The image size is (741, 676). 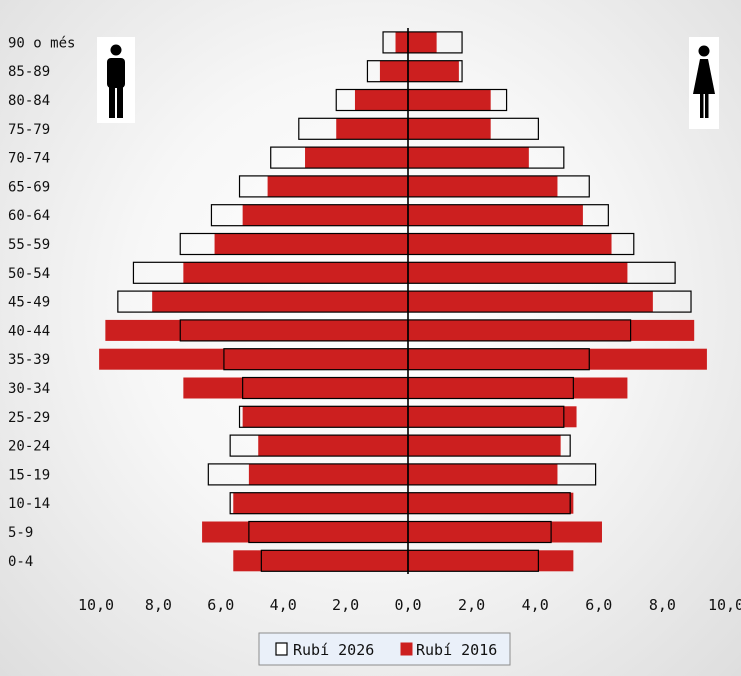 What do you see at coordinates (20, 562) in the screenshot?
I see `category-label-18: 0-4` at bounding box center [20, 562].